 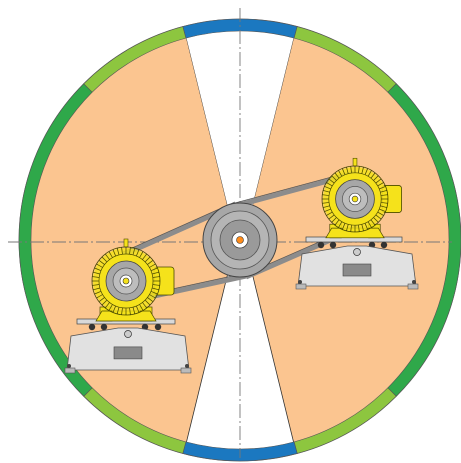 I want to click on pulley-icon, so click(x=240, y=240).